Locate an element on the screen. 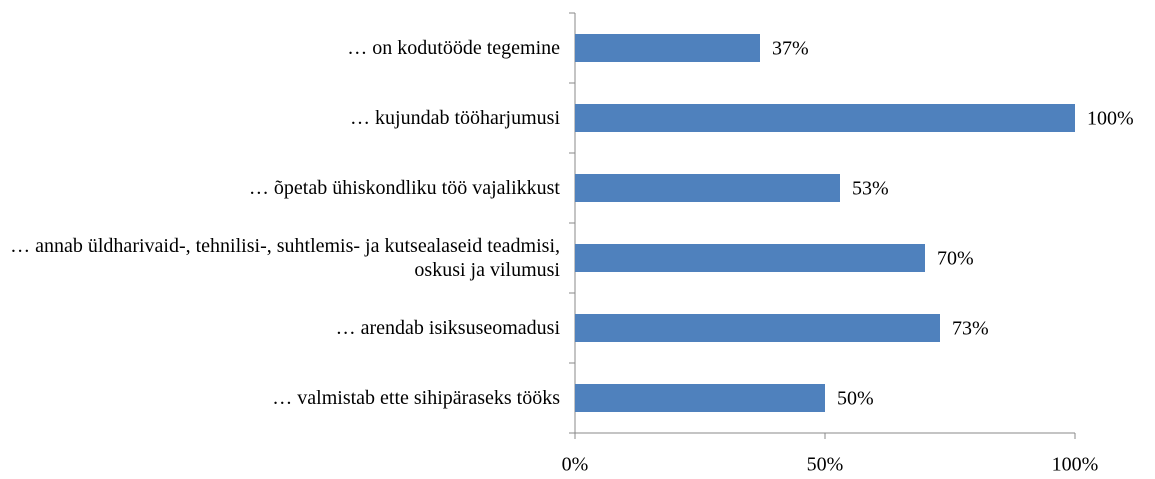 The image size is (1155, 479). category-label: … kujundab tööharjumusi is located at coordinates (455, 118).